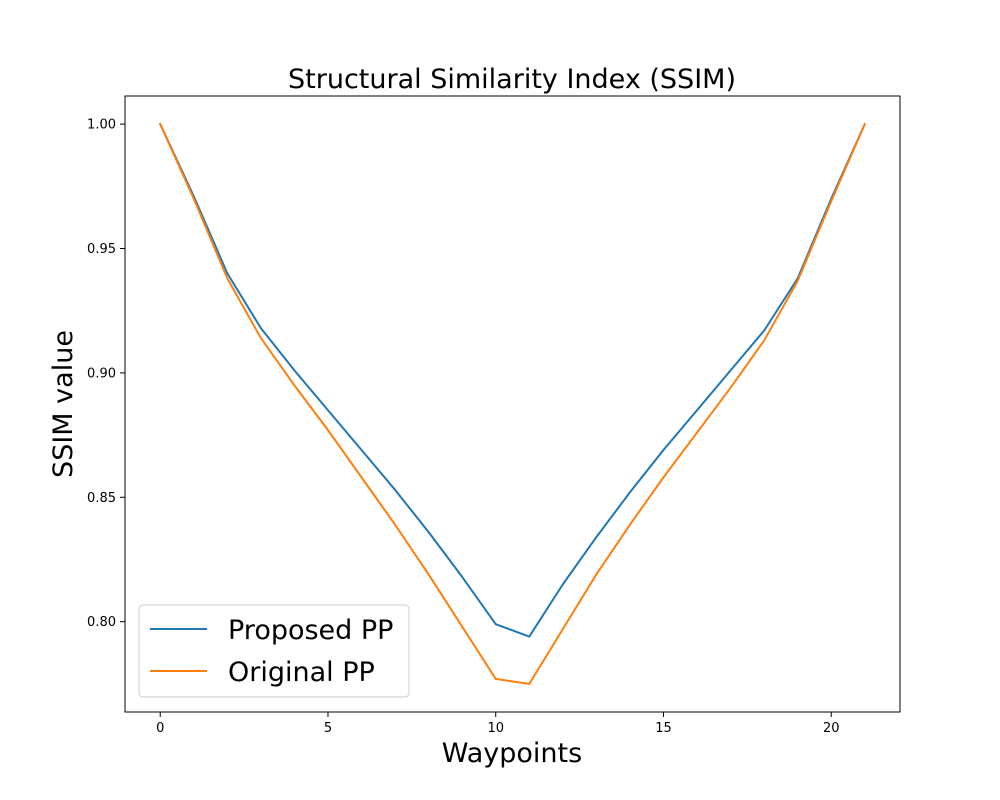 The image size is (1000, 800). I want to click on legend-label: Original PP, so click(301, 672).